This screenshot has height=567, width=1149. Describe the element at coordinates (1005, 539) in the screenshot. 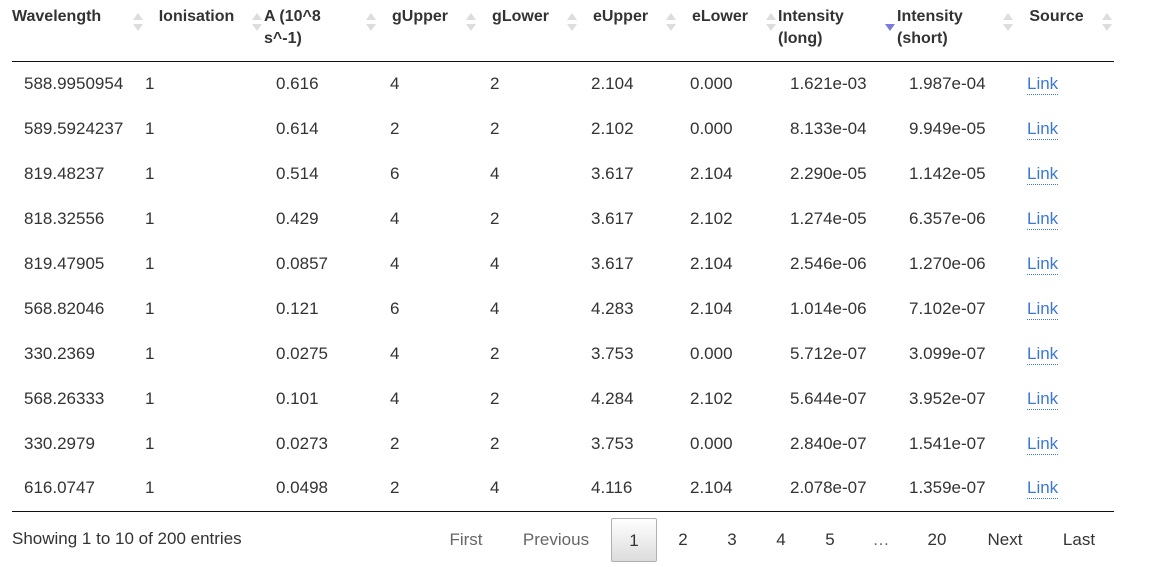

I see `next-page-button: Next` at that location.